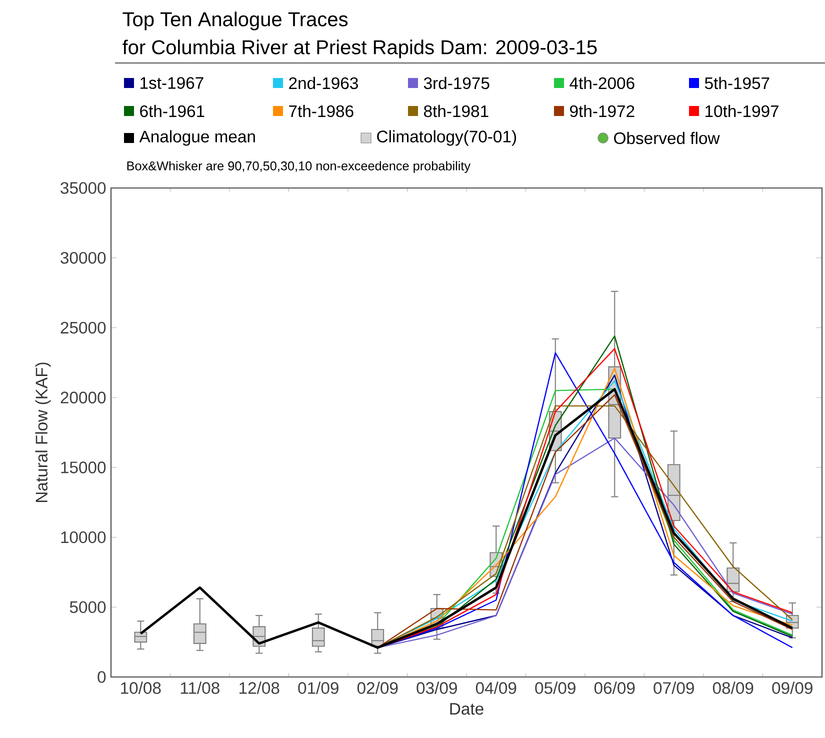  Describe the element at coordinates (456, 111) in the screenshot. I see `legend-label: 8th-1981` at that location.